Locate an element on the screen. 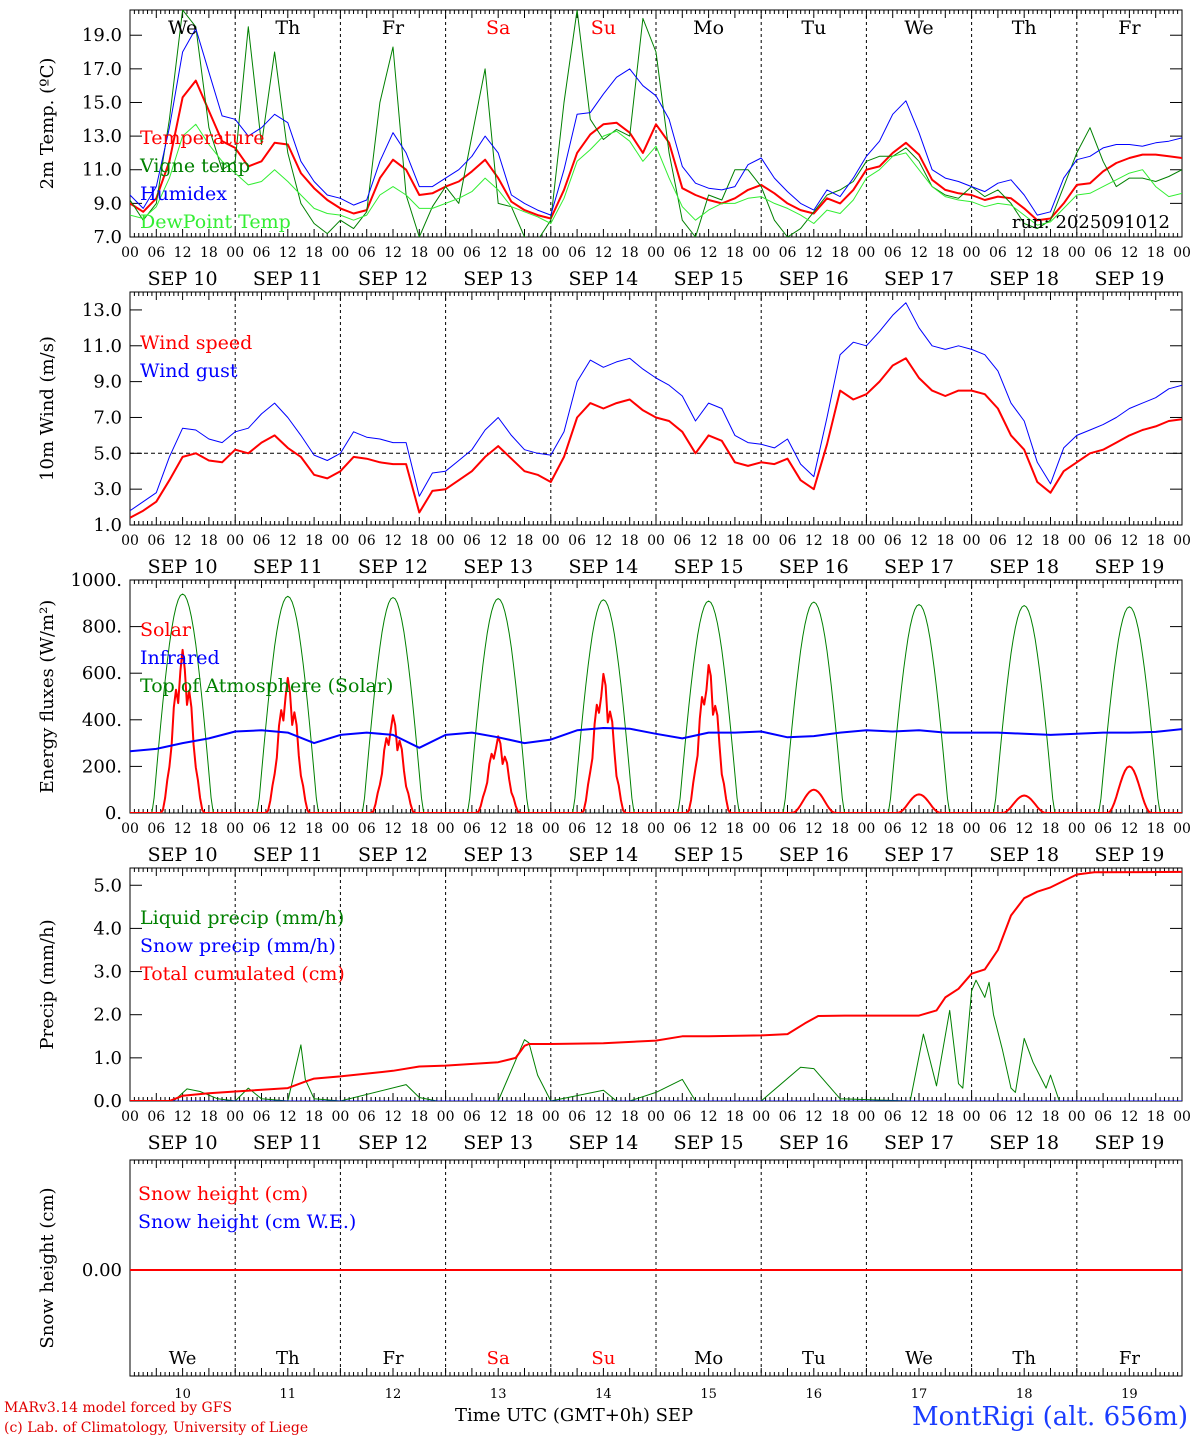 The image size is (1194, 1440). day-name-top: Th is located at coordinates (287, 28).